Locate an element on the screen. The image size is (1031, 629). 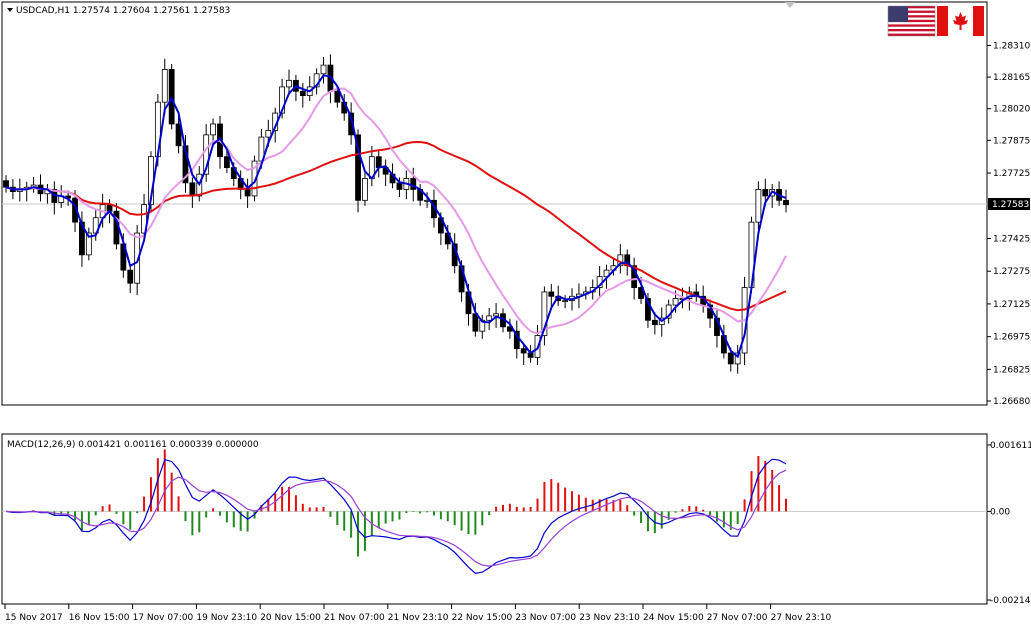
time-axis-label: 23 Nov 07:00 is located at coordinates (545, 618).